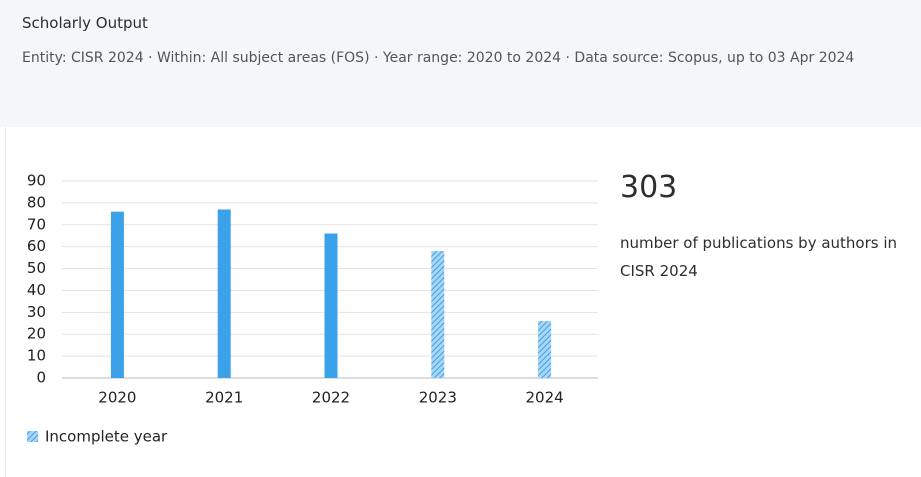 The image size is (921, 477). What do you see at coordinates (32, 436) in the screenshot?
I see `legend-swatch` at bounding box center [32, 436].